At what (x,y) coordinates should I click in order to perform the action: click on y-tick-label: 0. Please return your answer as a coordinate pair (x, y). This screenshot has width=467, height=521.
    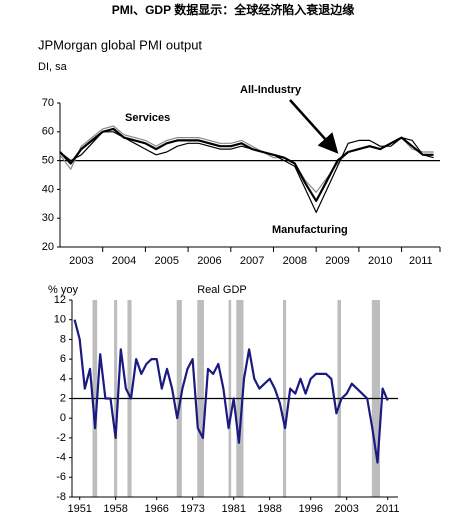
    Looking at the image, I should click on (63, 418).